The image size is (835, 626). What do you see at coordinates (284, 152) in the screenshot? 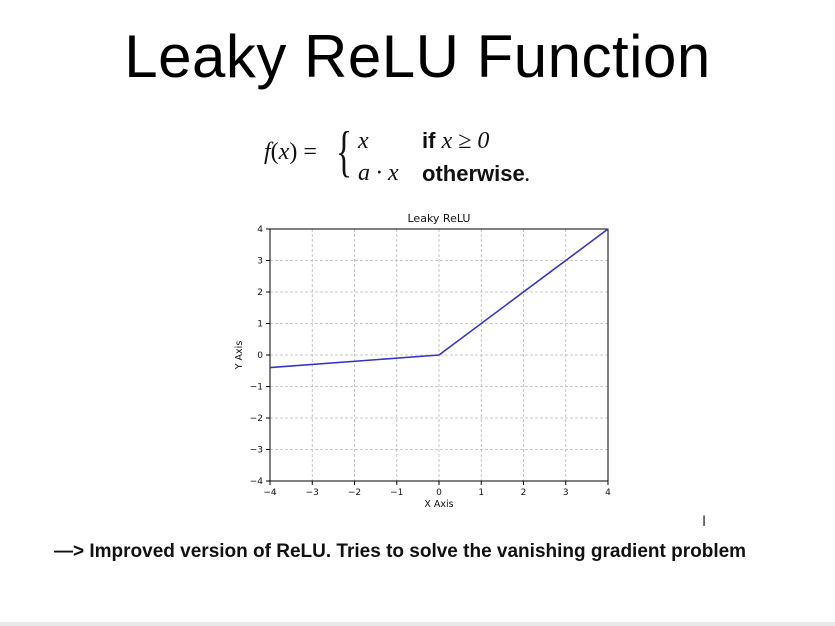
I see `formula-x: x` at bounding box center [284, 152].